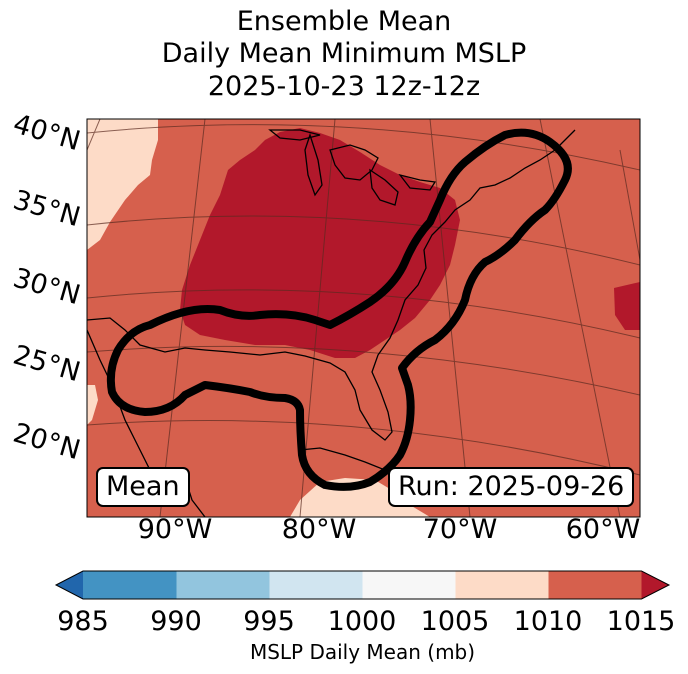 This screenshot has height=674, width=688. I want to click on title-line-2: Daily Mean Minimum MSLP, so click(344, 53).